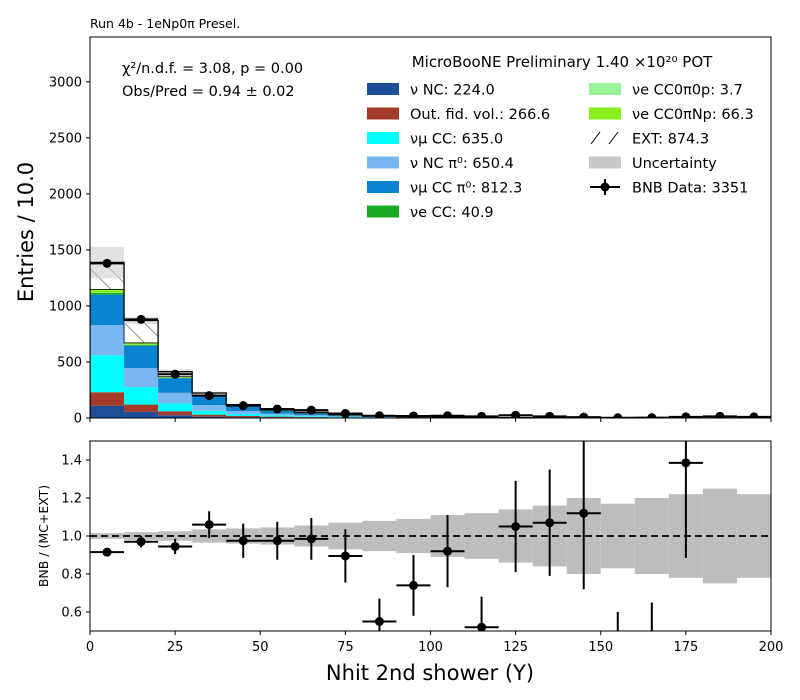 Image resolution: width=800 pixels, height=700 pixels. Describe the element at coordinates (65, 138) in the screenshot. I see `y-tick-label-5: 2500` at that location.